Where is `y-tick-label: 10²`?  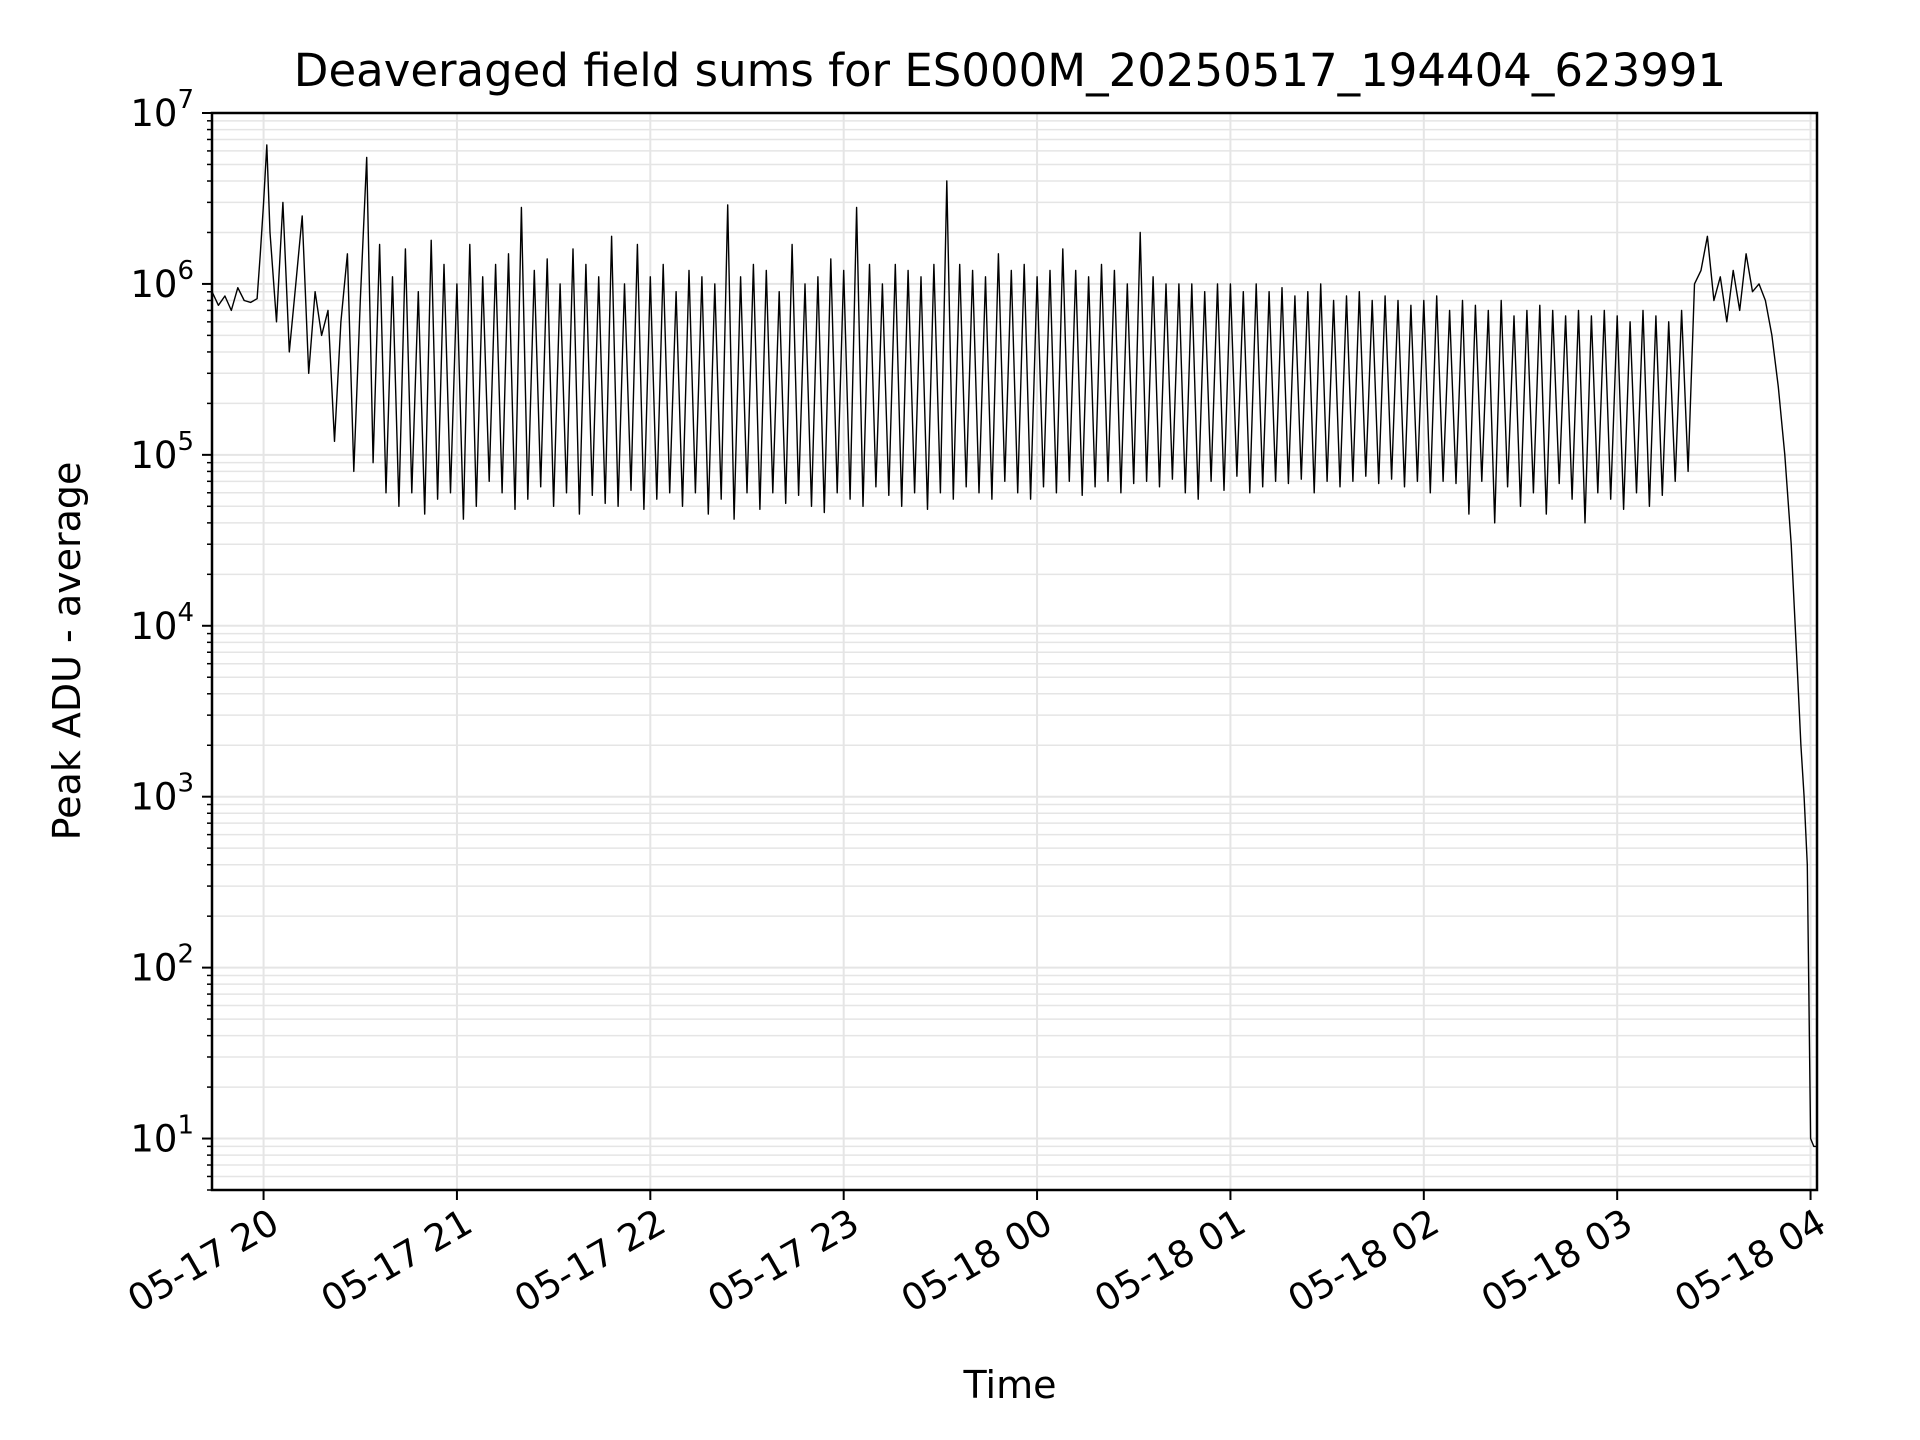
y-tick-label: 10² is located at coordinates (162, 965).